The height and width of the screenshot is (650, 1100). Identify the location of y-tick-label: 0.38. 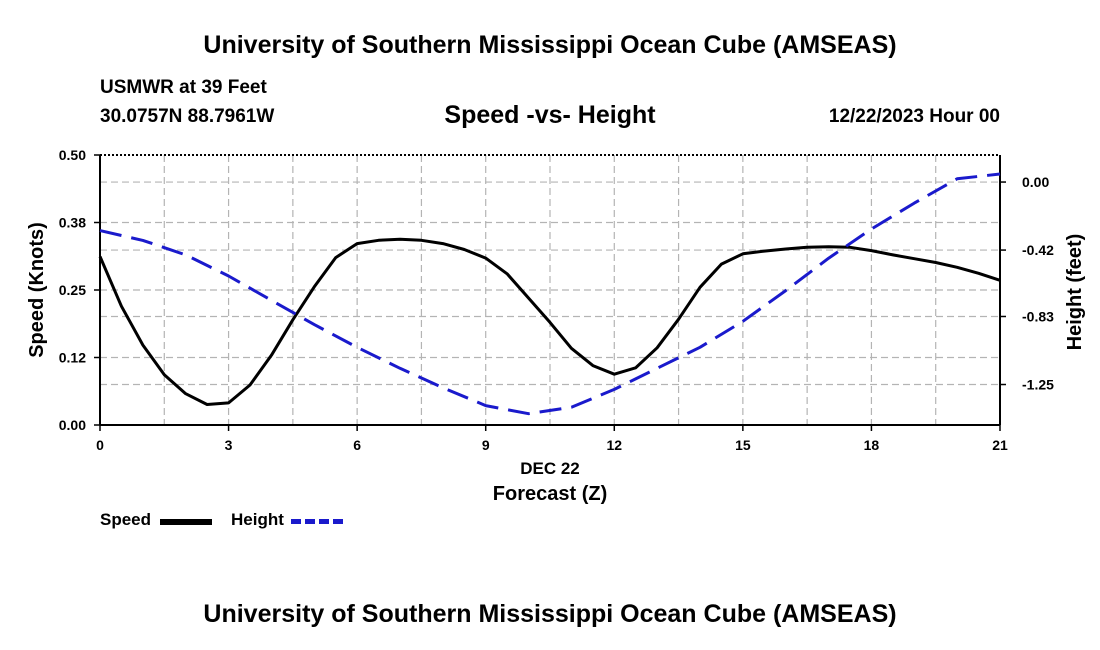
(72, 223).